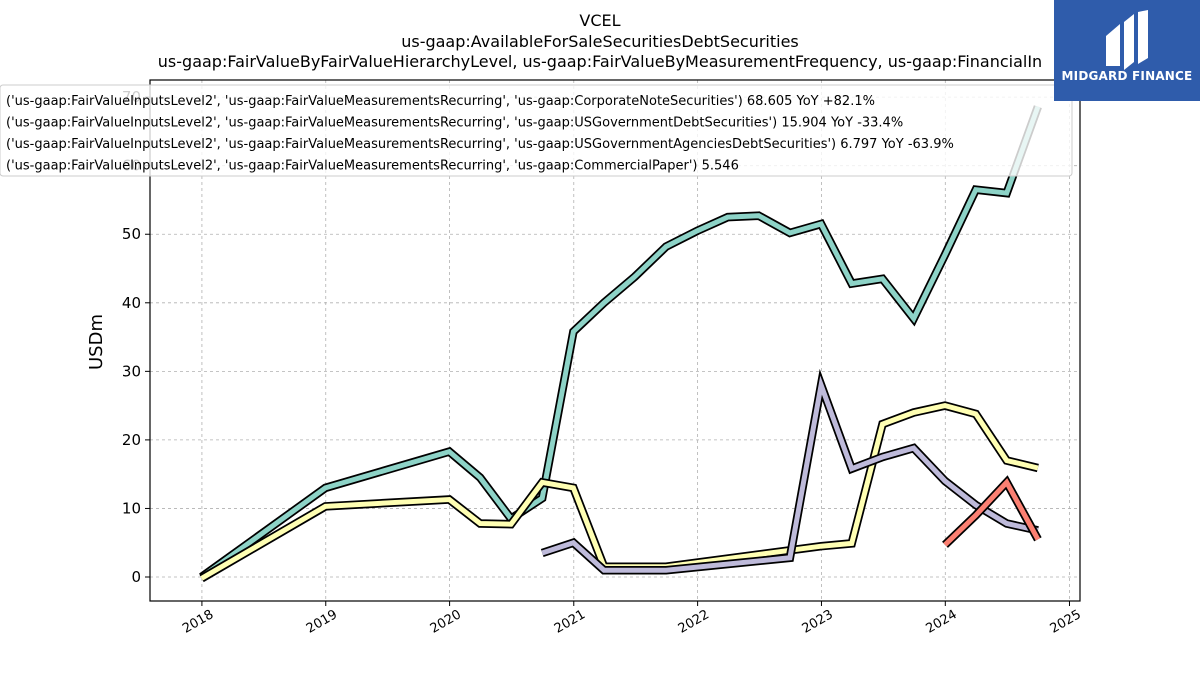 Image resolution: width=1200 pixels, height=675 pixels. What do you see at coordinates (446, 622) in the screenshot?
I see `x-tick-label: 2020` at bounding box center [446, 622].